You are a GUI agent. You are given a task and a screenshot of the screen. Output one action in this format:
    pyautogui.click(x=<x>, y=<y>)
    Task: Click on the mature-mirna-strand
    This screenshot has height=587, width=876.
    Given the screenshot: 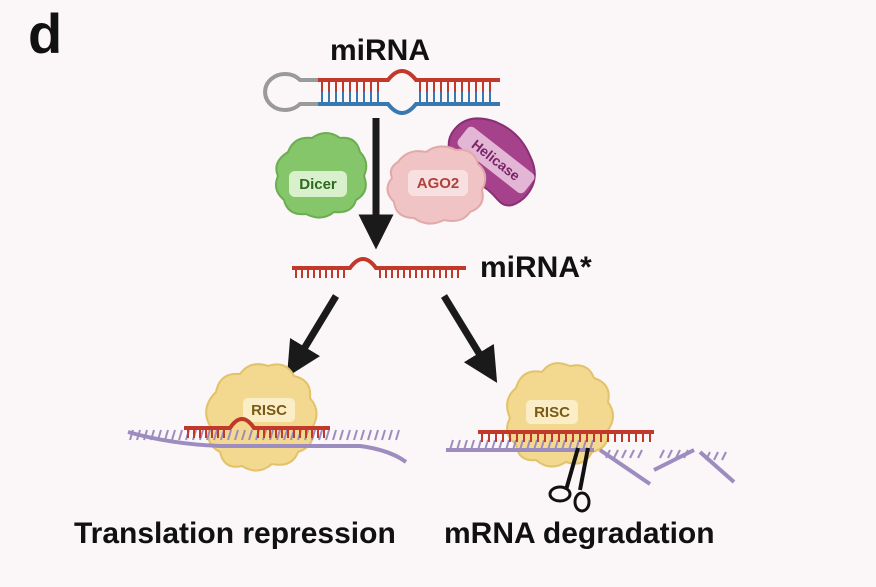 What is the action you would take?
    pyautogui.click(x=379, y=267)
    